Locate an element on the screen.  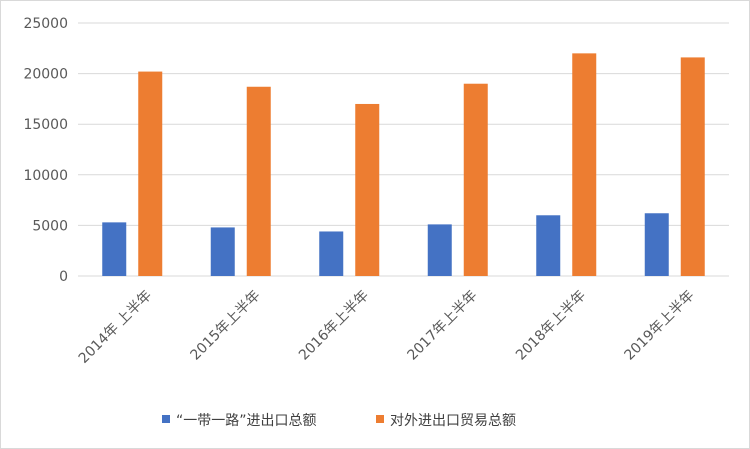
x-tick-label: 2016年上半年 is located at coordinates (334, 326).